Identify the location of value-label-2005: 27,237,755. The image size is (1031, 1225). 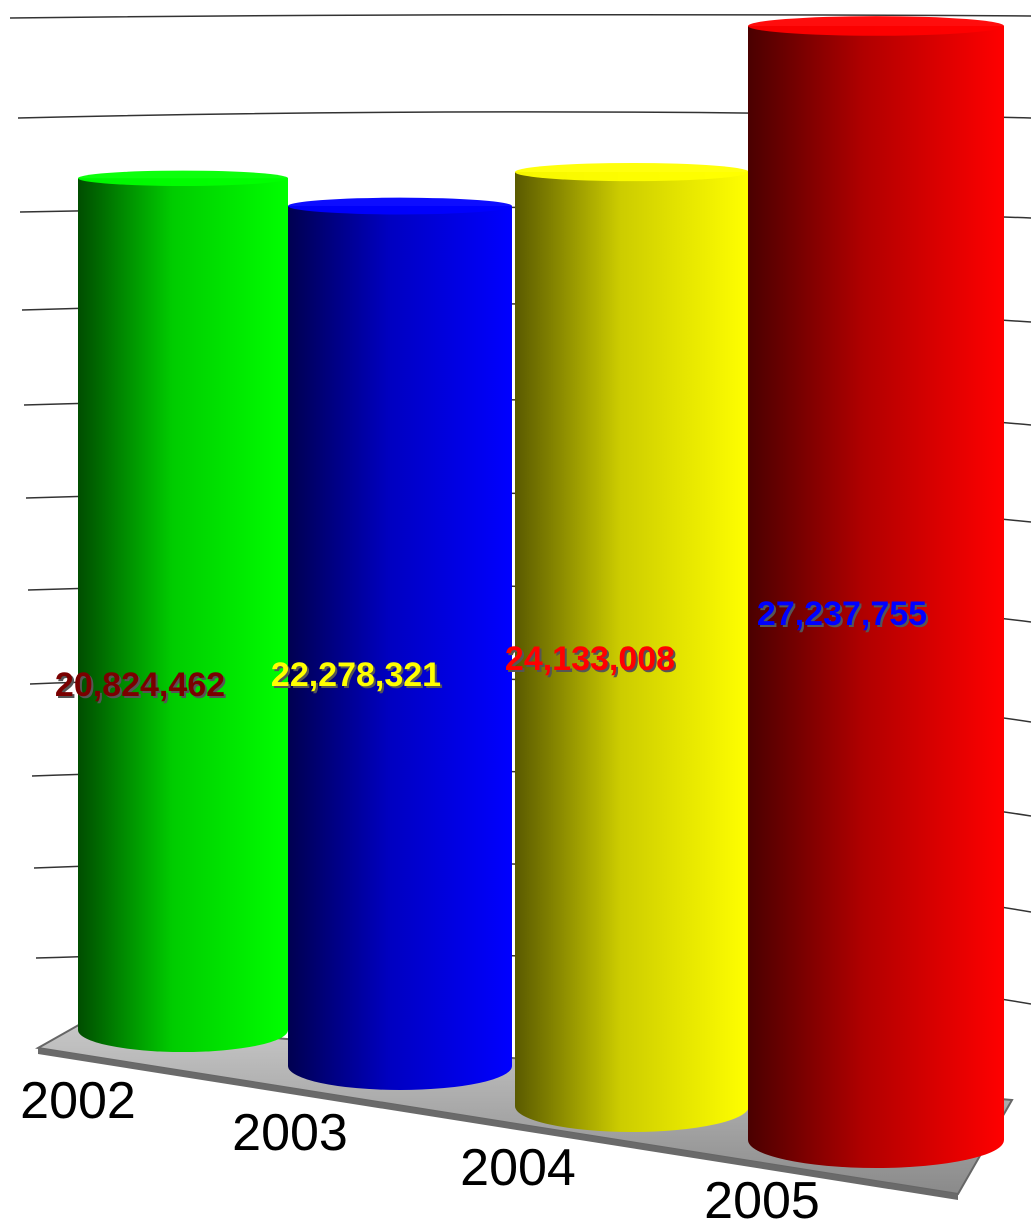
(842, 614).